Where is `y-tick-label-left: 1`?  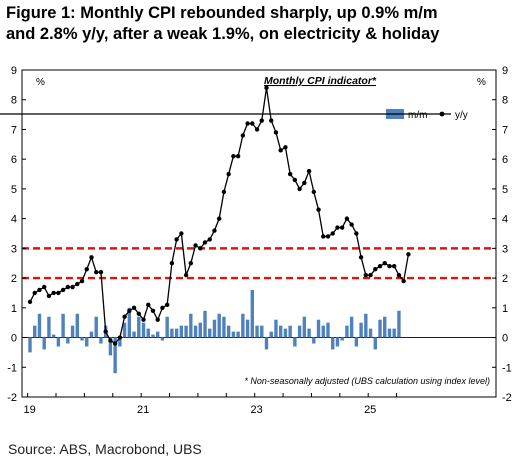
y-tick-label-left: 1 is located at coordinates (14, 309).